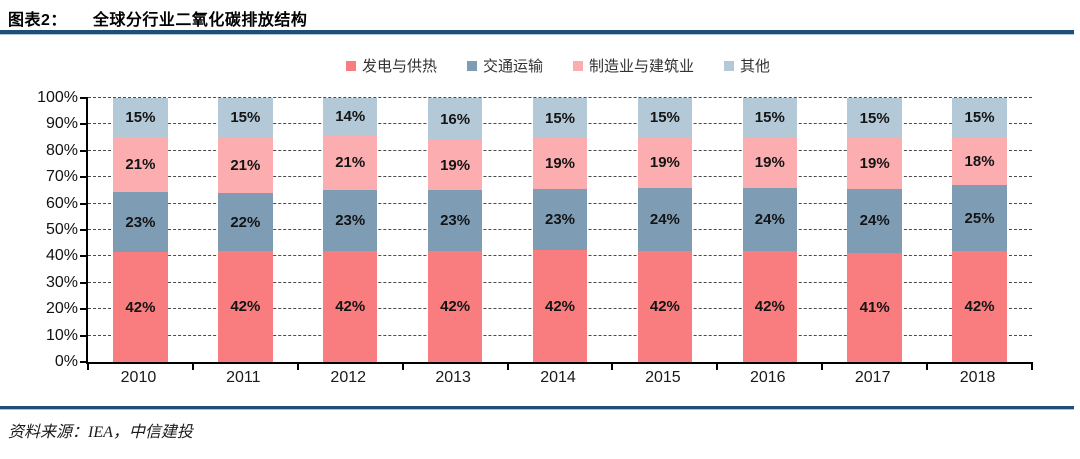 The height and width of the screenshot is (459, 1080). Describe the element at coordinates (537, 32) in the screenshot. I see `header-divider` at that location.